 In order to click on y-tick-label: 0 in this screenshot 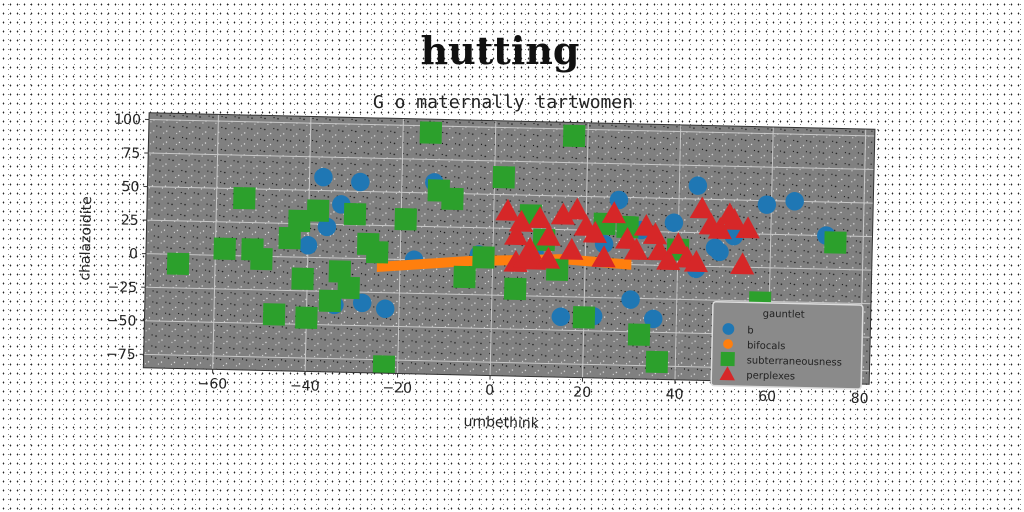, I will do `click(133, 254)`.